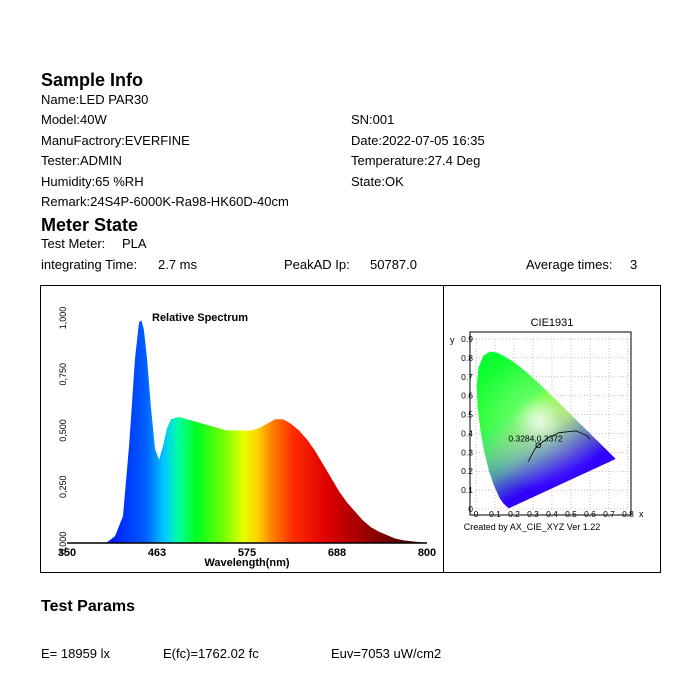 This screenshot has width=700, height=700. Describe the element at coordinates (571, 514) in the screenshot. I see `cie-x-tick-label: 0.5` at that location.